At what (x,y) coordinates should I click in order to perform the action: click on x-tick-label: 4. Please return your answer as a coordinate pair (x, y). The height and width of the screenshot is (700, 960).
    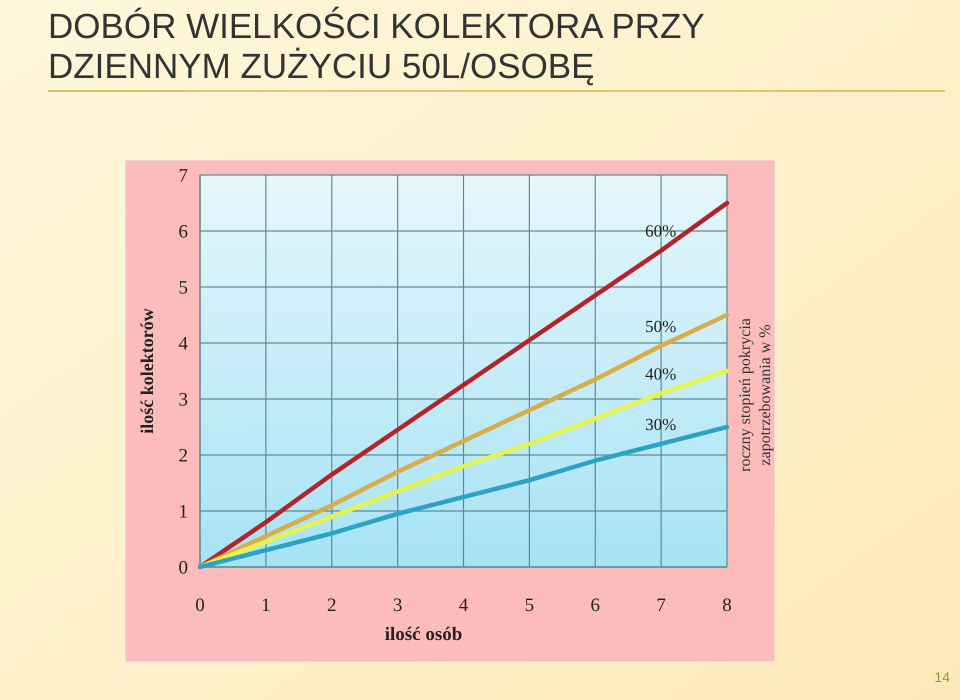
    Looking at the image, I should click on (463, 605).